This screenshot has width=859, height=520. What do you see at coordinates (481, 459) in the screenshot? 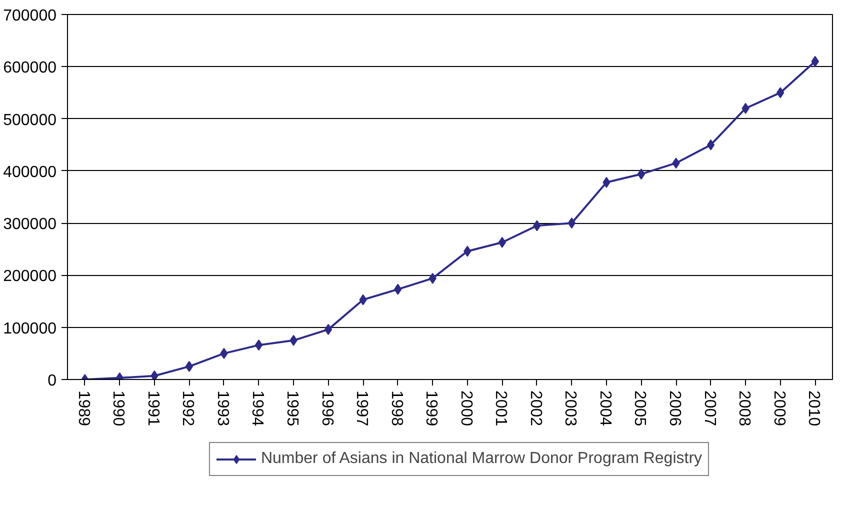
I see `legend-label: Number of Asians in National Marrow Donor Program Registry` at bounding box center [481, 459].